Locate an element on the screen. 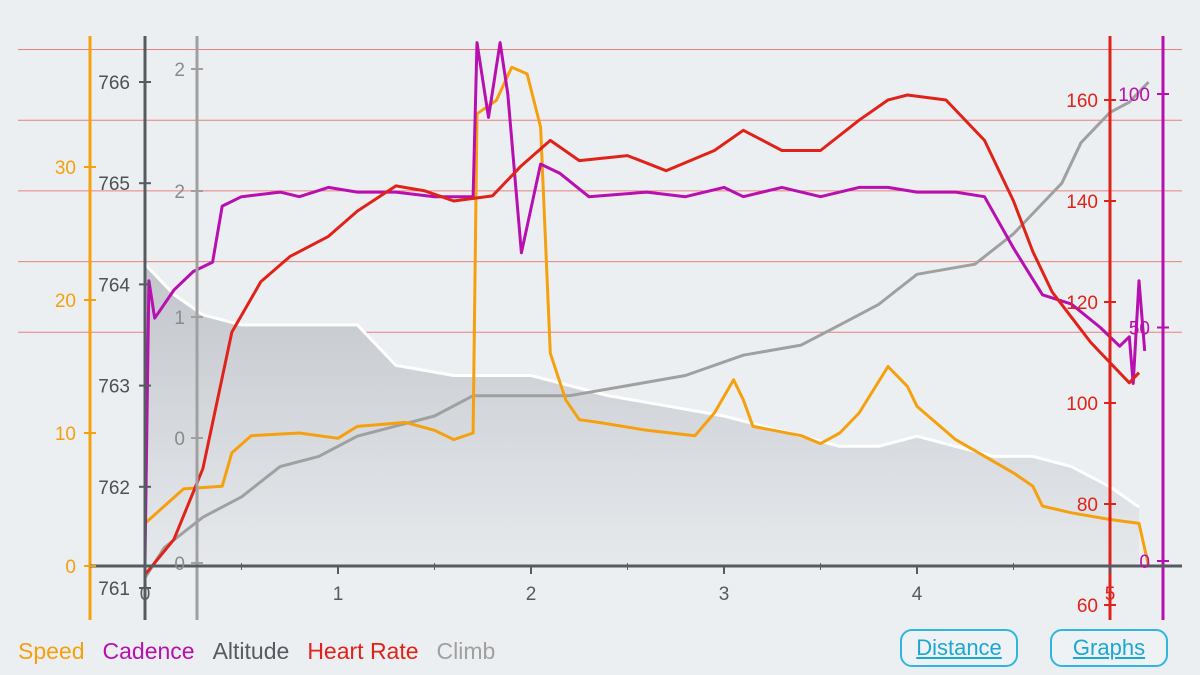  legend-cadence: Cadence is located at coordinates (148, 651).